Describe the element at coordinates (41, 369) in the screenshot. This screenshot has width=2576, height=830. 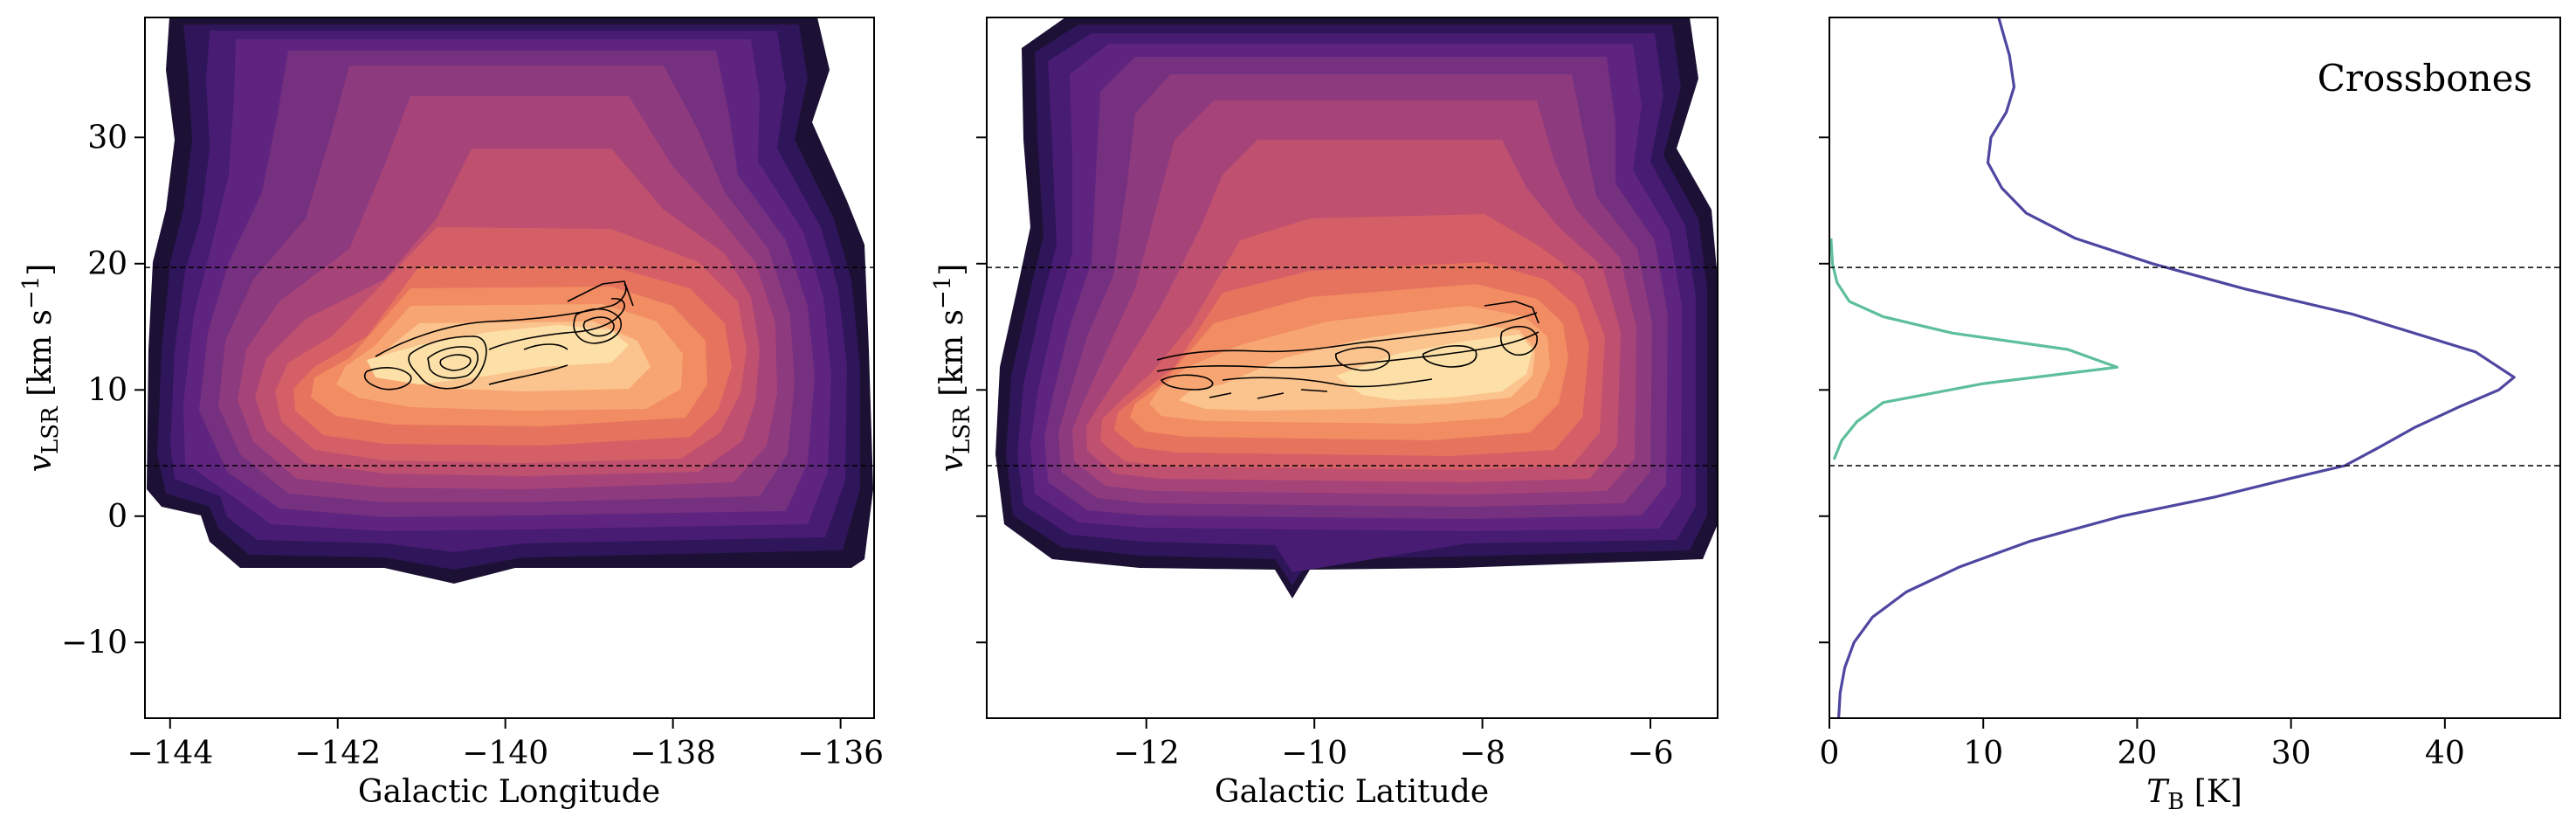
I see `lv-y-axis-label: vLSR [km s−1]` at that location.